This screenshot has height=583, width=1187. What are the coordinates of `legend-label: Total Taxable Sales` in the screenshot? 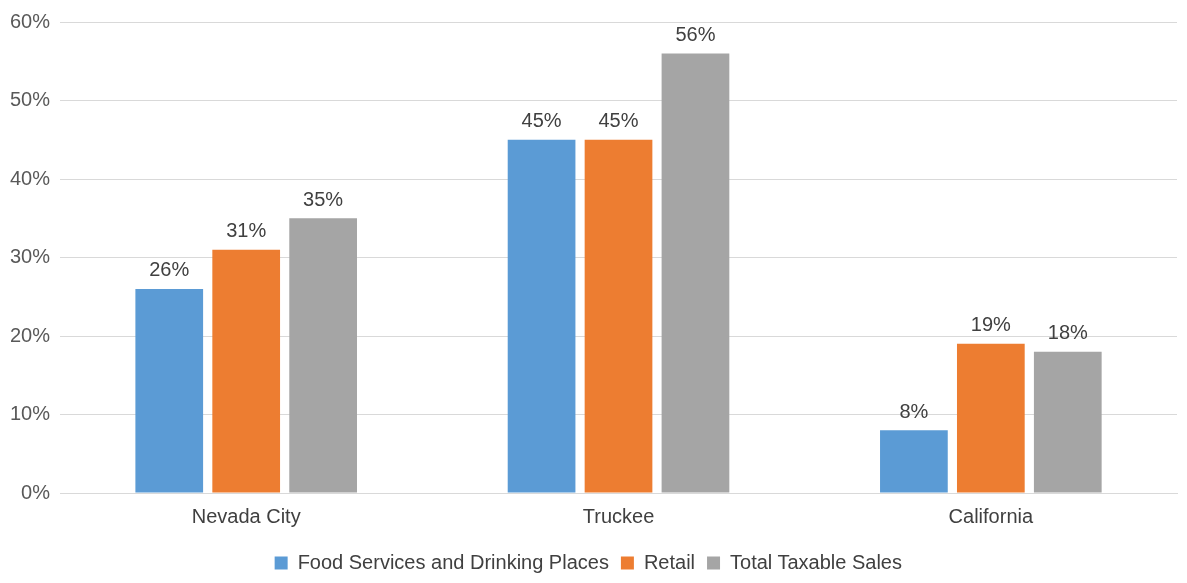 It's located at (816, 561).